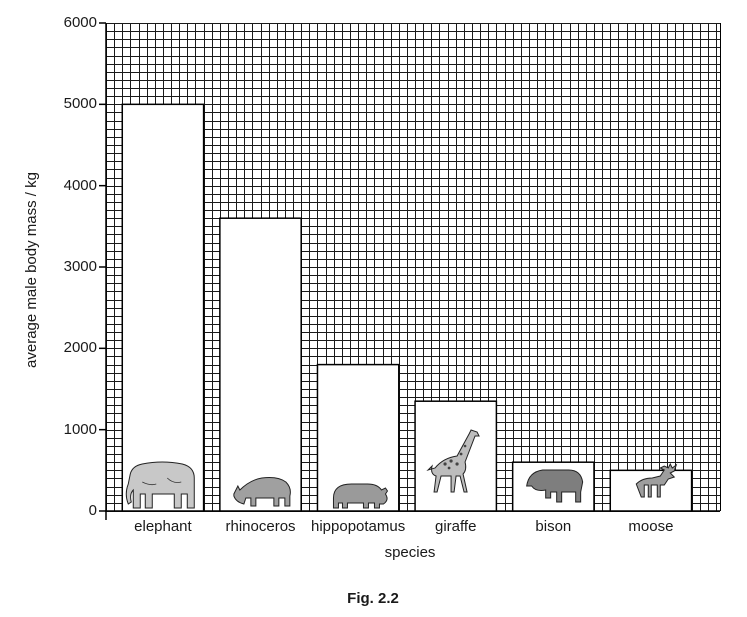 This screenshot has width=747, height=617. I want to click on x-category-label: hippopotamus, so click(358, 526).